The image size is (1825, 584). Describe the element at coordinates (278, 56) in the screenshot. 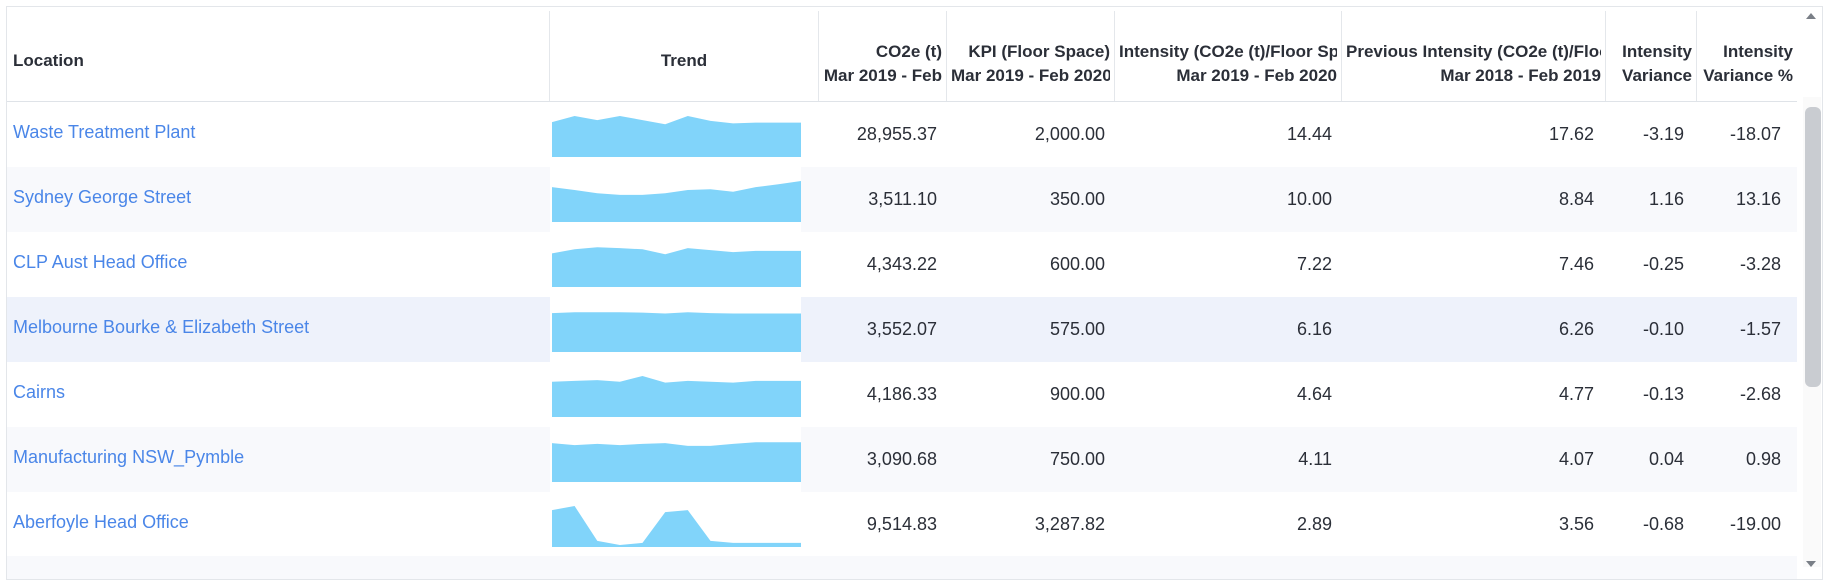

I see `column-header-location: Location` at that location.